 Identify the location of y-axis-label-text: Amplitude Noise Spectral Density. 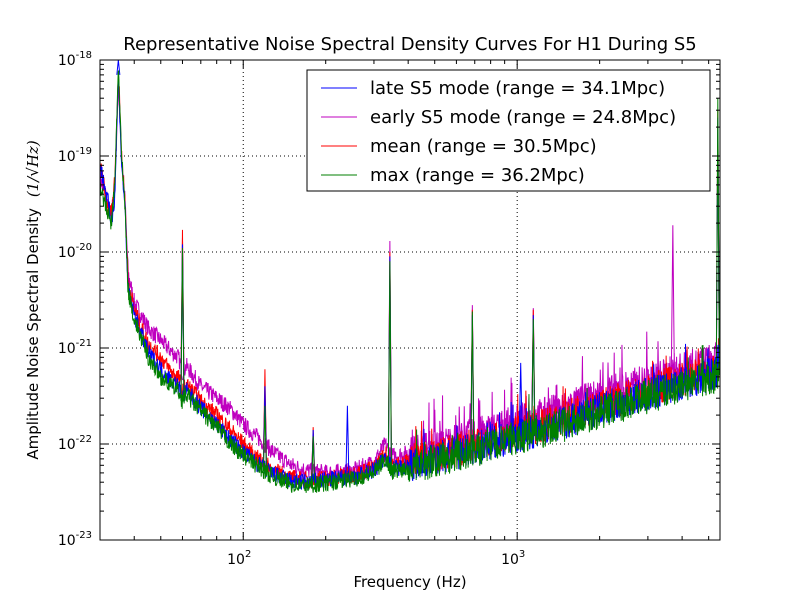
(33, 334).